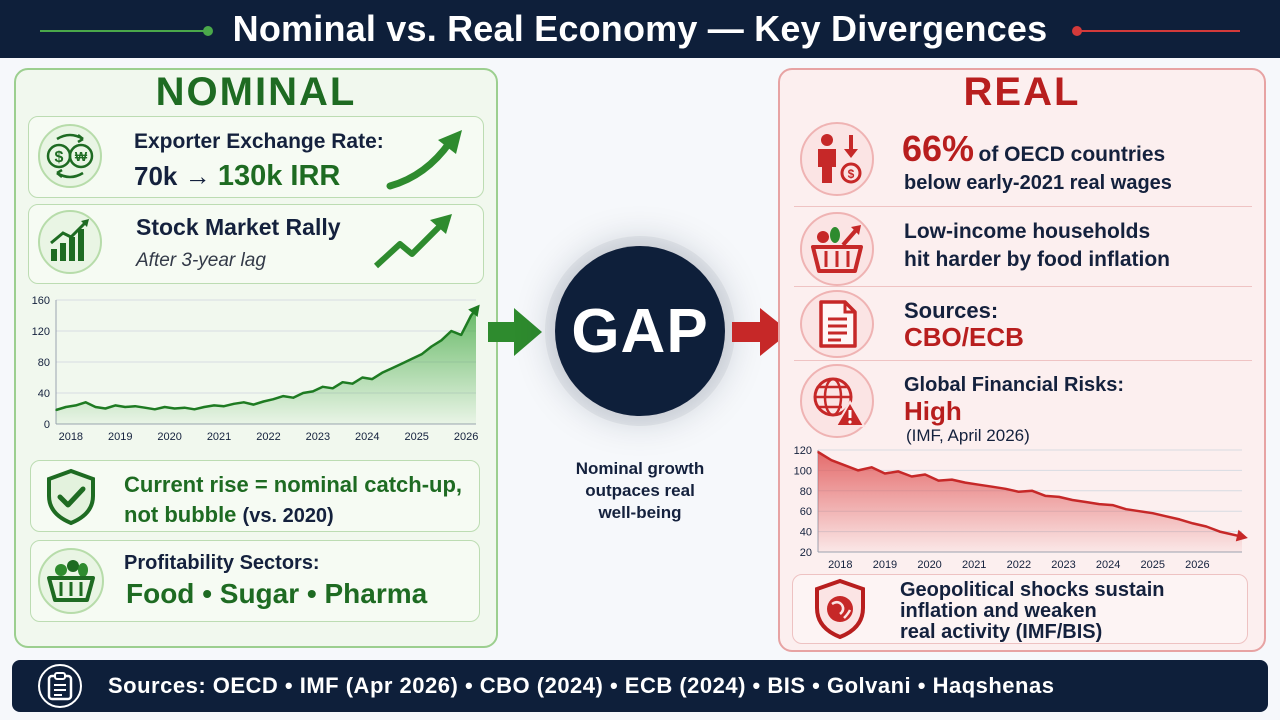 This screenshot has height=720, width=1280. What do you see at coordinates (938, 148) in the screenshot?
I see `wages-pct: 66%` at bounding box center [938, 148].